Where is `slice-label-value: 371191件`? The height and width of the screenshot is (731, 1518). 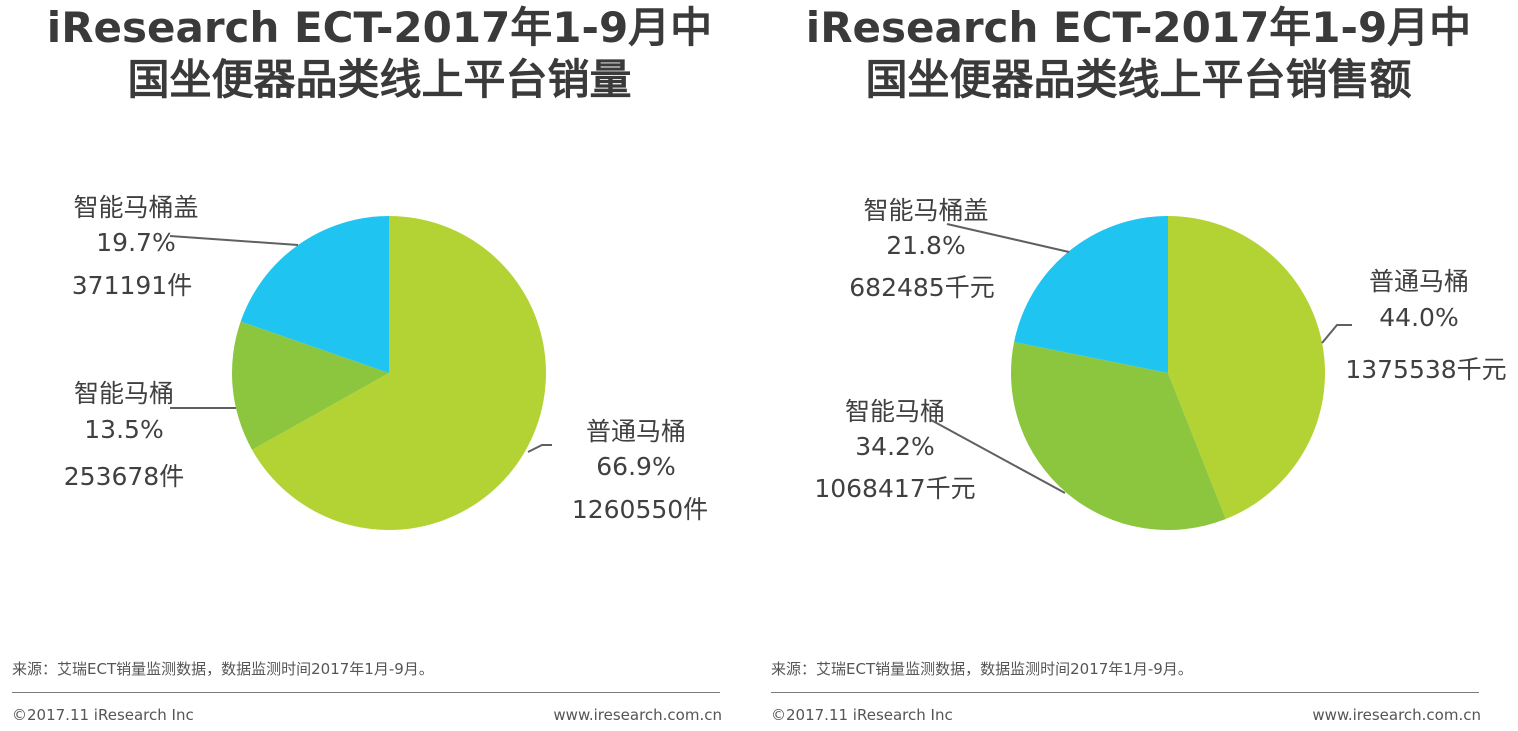
slice-label-value: 371191件 is located at coordinates (132, 285).